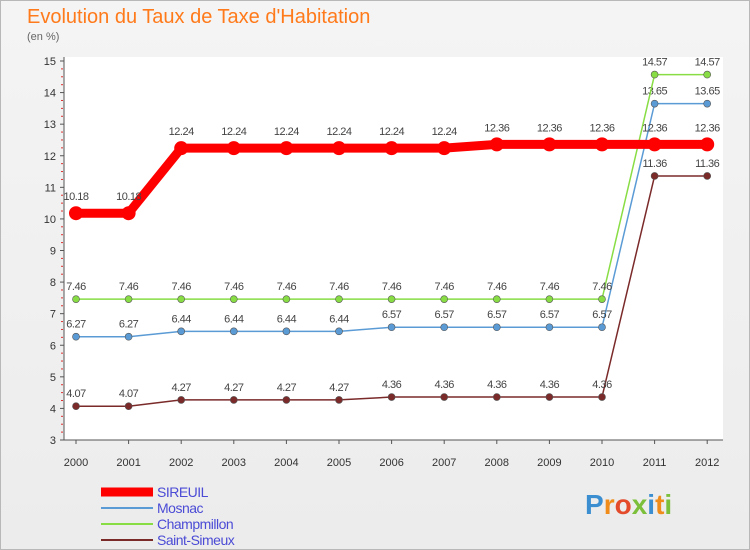 The height and width of the screenshot is (550, 750). I want to click on data-label: 10.18, so click(128, 197).